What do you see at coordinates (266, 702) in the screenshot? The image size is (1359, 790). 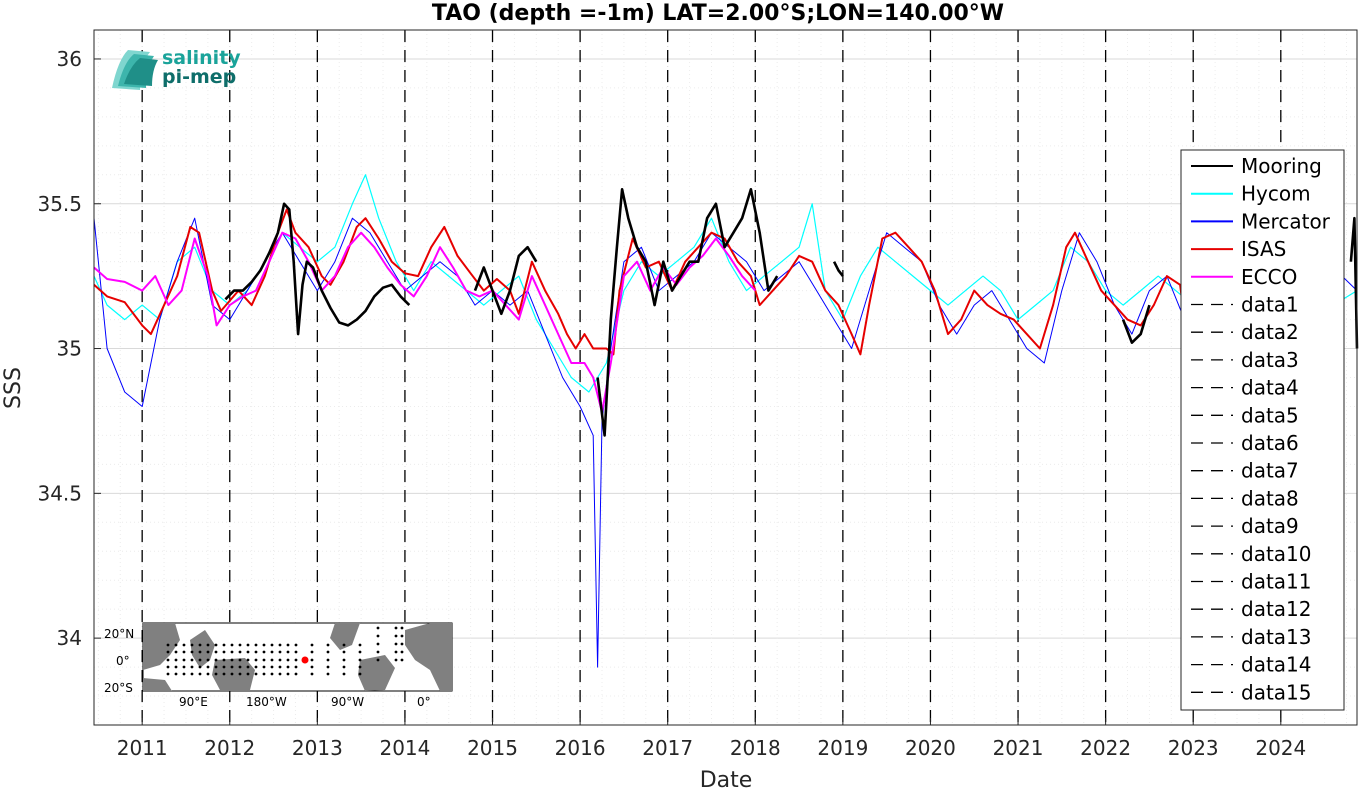 I see `map-lon-label-2: 180°W` at bounding box center [266, 702].